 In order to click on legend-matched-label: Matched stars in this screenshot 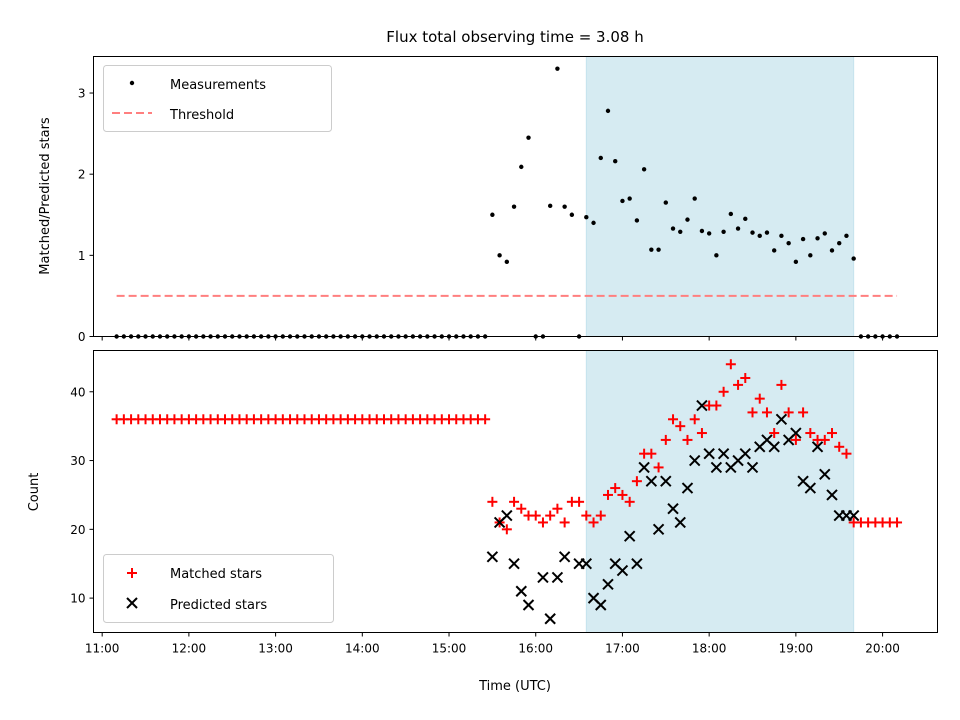, I will do `click(216, 574)`.